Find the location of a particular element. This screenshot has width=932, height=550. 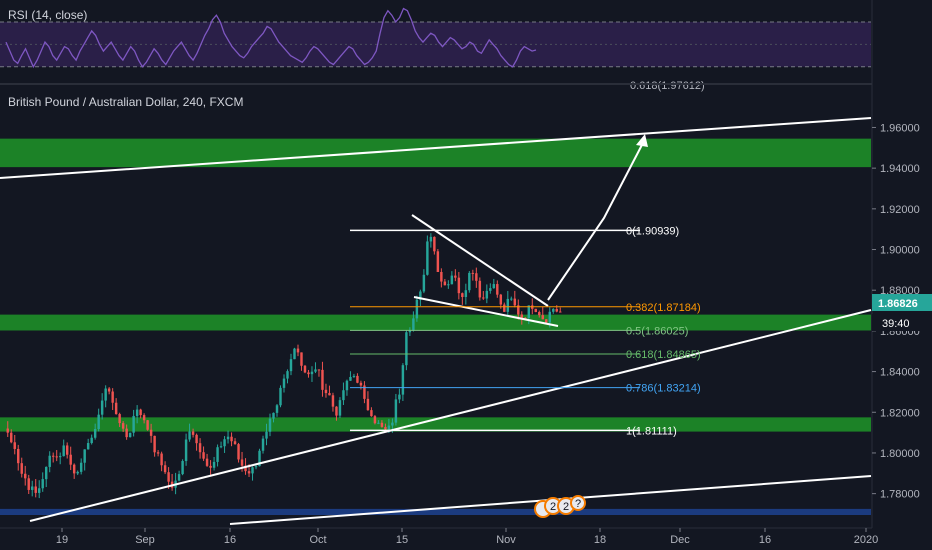

event-badge-icon is located at coordinates (578, 503).